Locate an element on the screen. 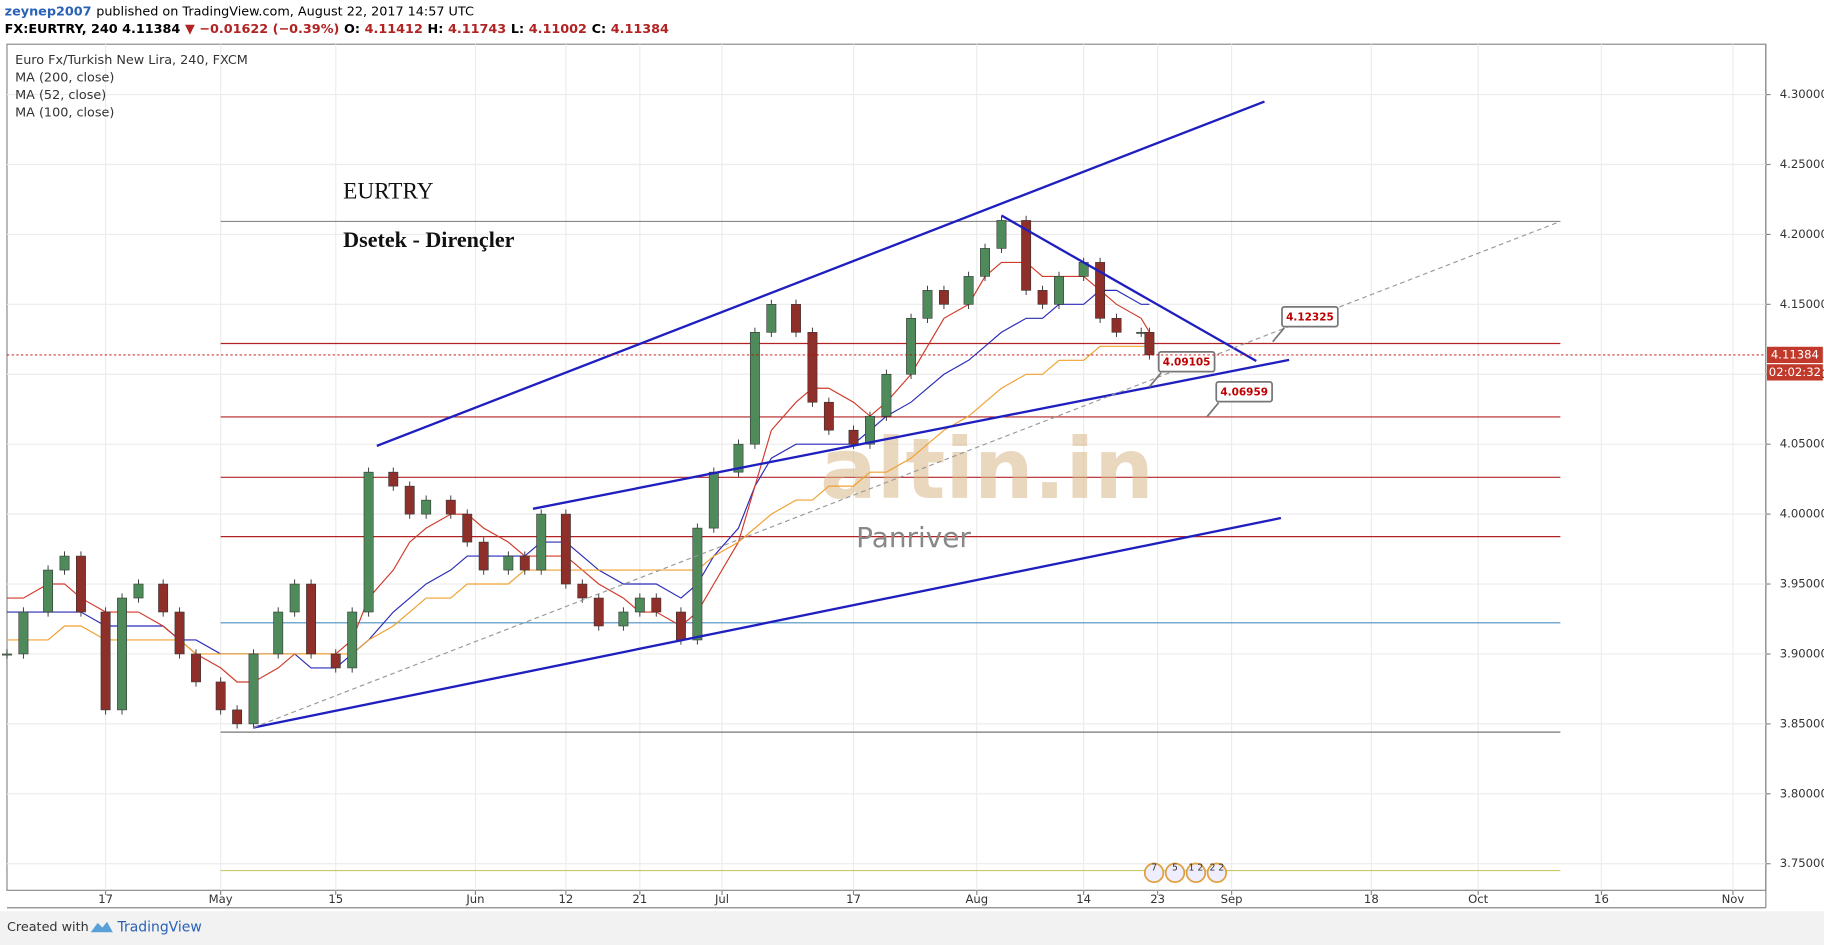  y-tick-label: 3.90000 is located at coordinates (1802, 653).